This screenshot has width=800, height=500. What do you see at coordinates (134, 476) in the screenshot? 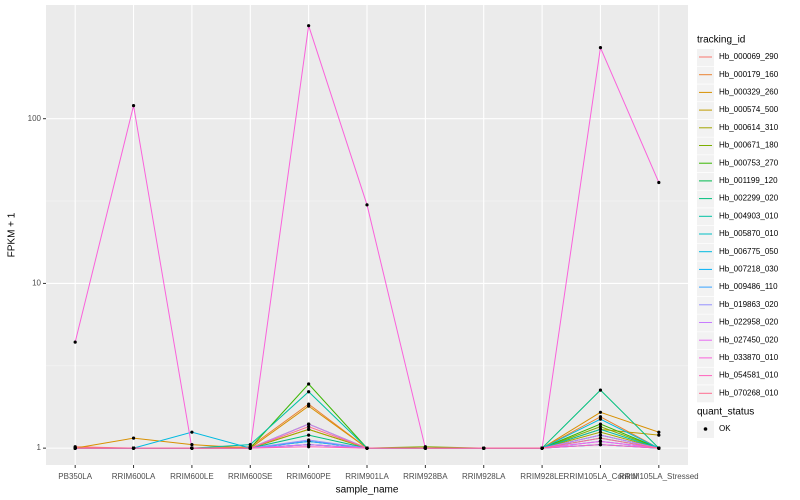
I see `x-tick-label: RRIM600LA` at bounding box center [134, 476].